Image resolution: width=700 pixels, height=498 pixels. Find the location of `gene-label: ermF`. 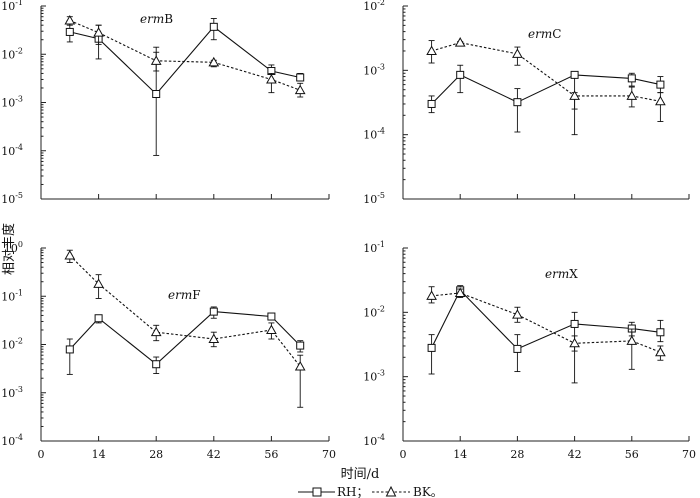

gene-label: ermF is located at coordinates (184, 295).